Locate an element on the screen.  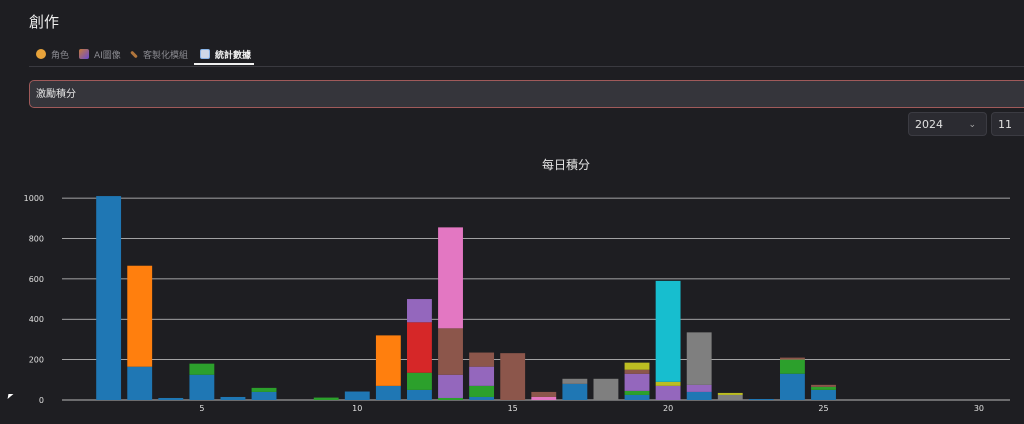
month-value: 11 is located at coordinates (1005, 124).